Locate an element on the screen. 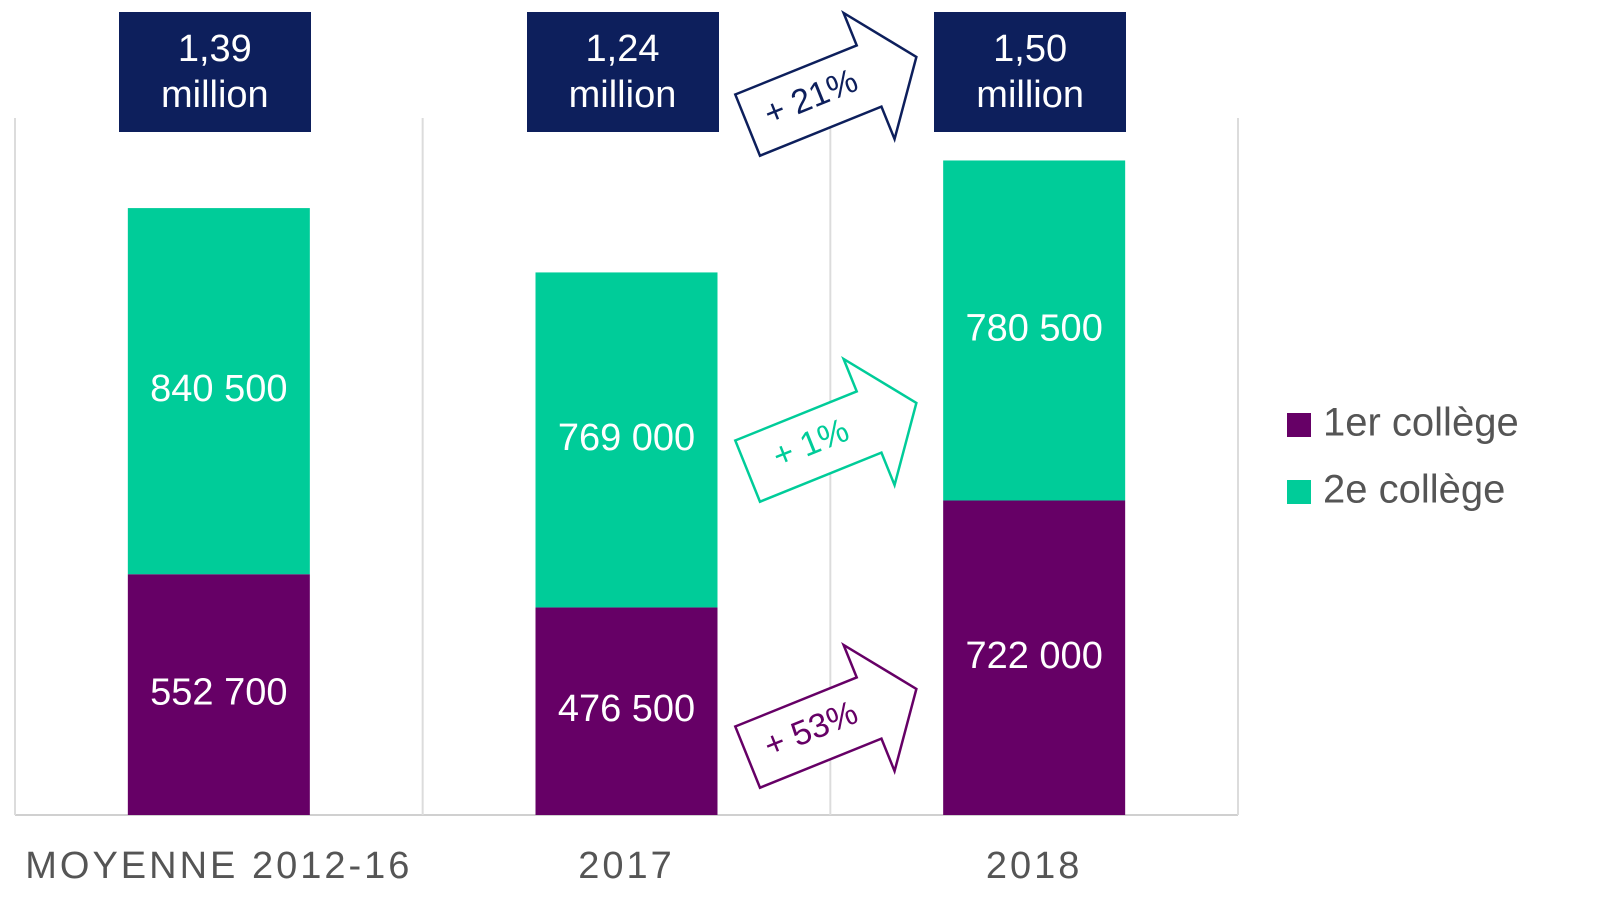 Image resolution: width=1608 pixels, height=910 pixels. legend-label: 1er collège is located at coordinates (1421, 423).